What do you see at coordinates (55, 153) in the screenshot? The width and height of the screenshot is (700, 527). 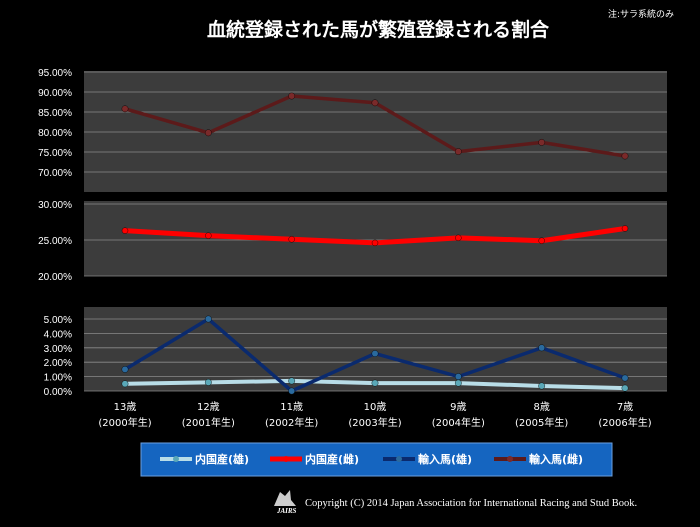 I see `y-tick-label: 75.00%` at bounding box center [55, 153].